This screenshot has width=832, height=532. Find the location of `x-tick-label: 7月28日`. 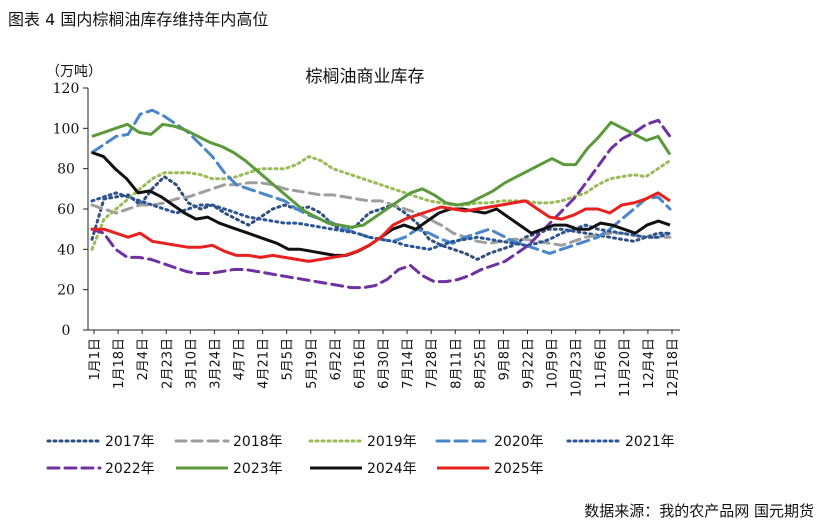

x-tick-label: 7月28日 is located at coordinates (432, 363).